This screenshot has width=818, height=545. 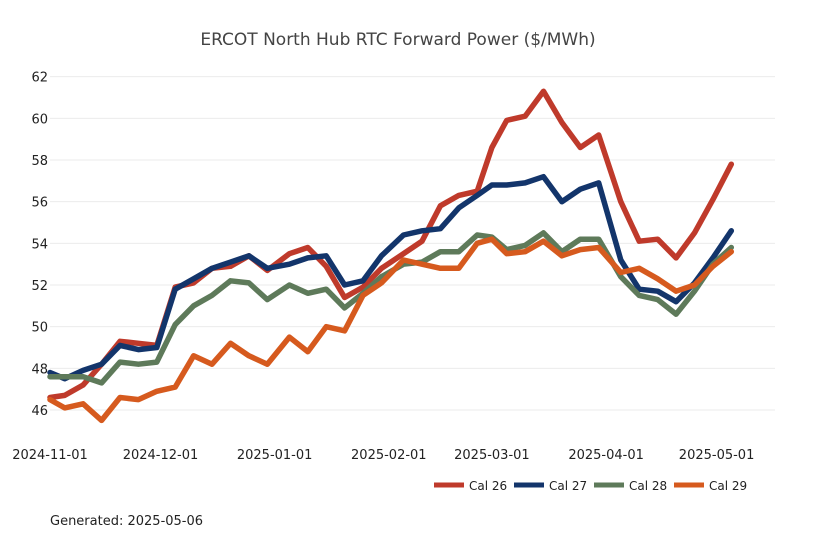 I want to click on legend-label: Cal 27, so click(x=568, y=486).